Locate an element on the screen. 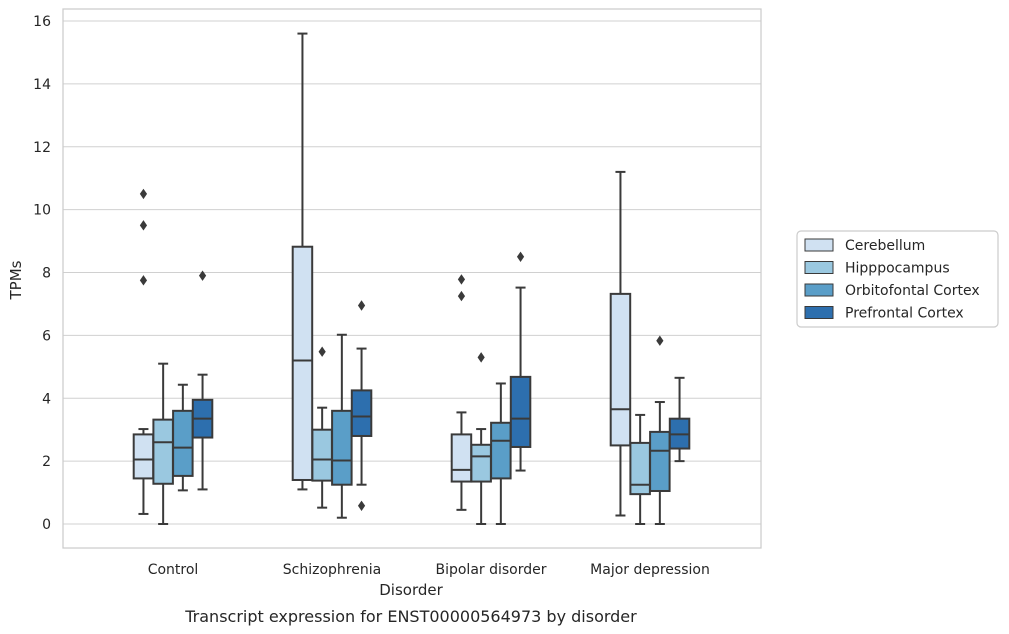  x-tick-label: Control is located at coordinates (173, 570).